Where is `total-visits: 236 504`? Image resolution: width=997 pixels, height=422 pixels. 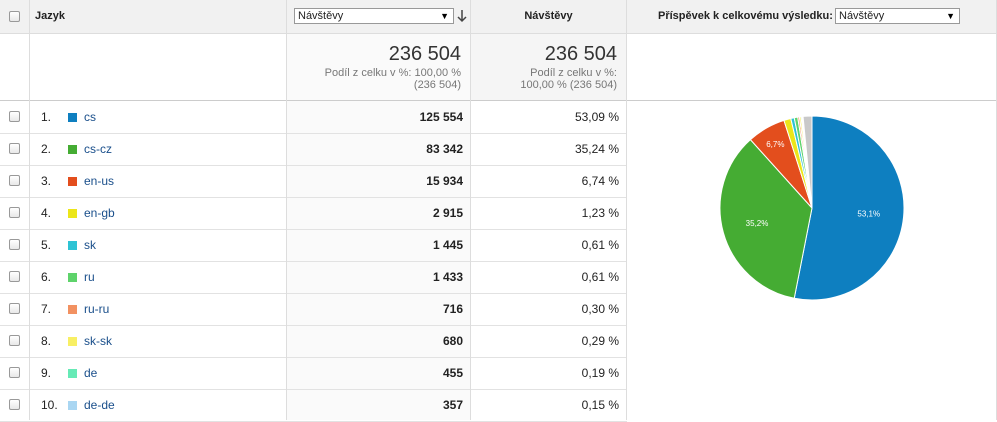 total-visits: 236 504 is located at coordinates (424, 54).